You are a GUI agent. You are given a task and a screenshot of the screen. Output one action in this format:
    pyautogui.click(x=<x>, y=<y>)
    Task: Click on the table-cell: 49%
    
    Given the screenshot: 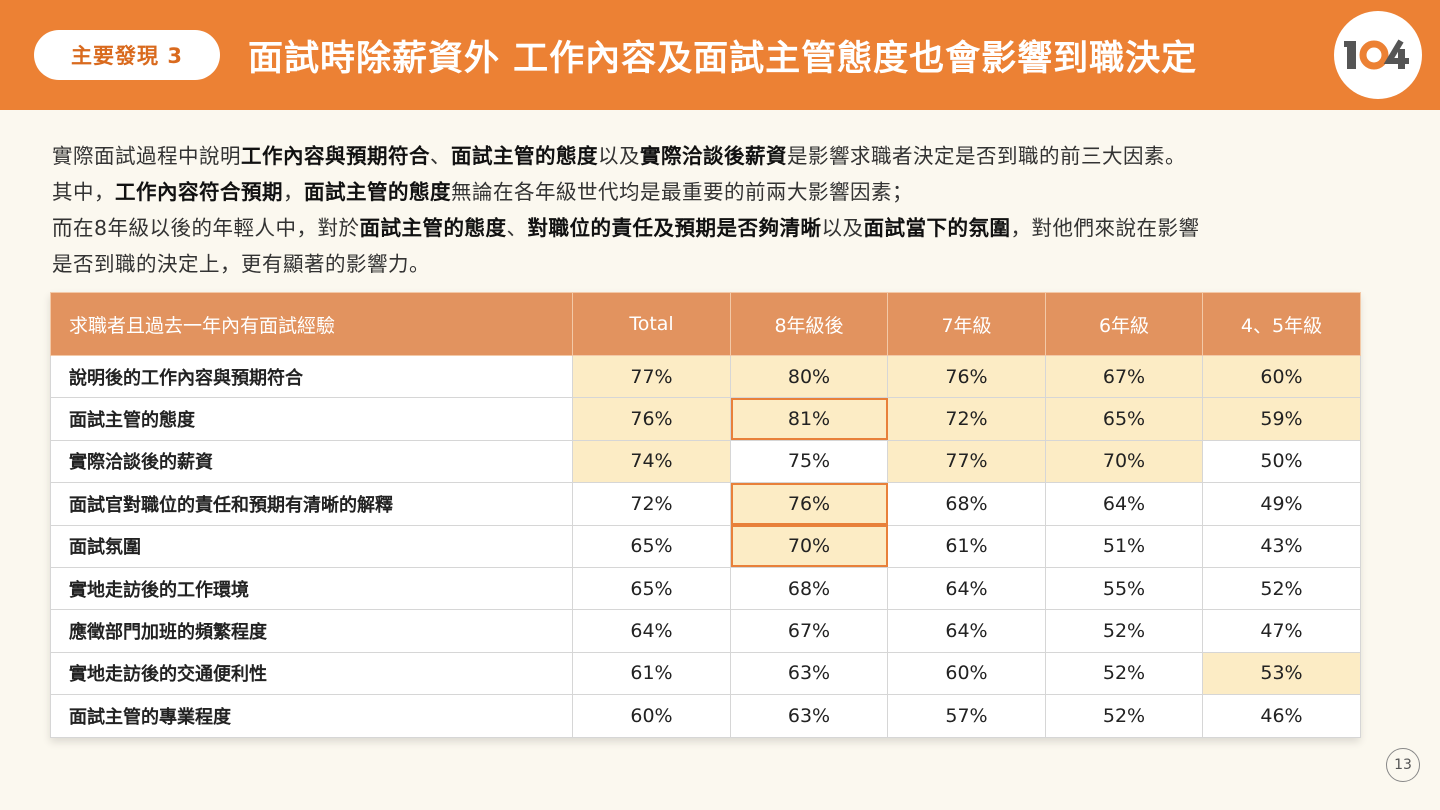 What is the action you would take?
    pyautogui.click(x=1281, y=504)
    